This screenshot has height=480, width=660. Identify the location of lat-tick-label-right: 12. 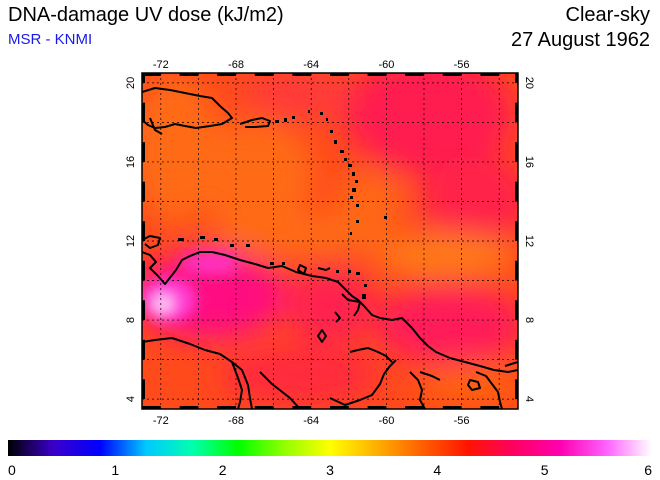
(529, 241).